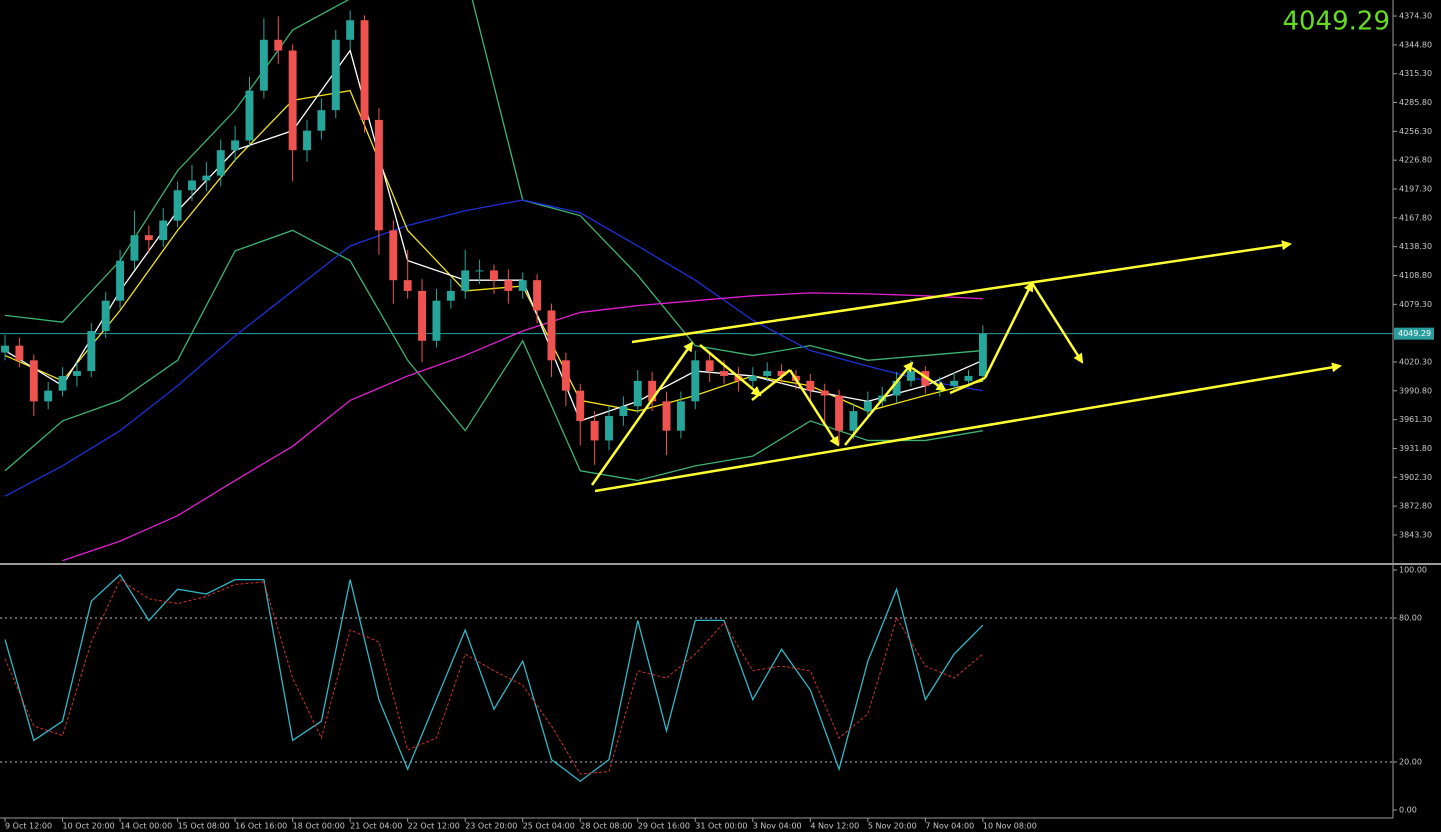  What do you see at coordinates (961, 292) in the screenshot?
I see `trend-line` at bounding box center [961, 292].